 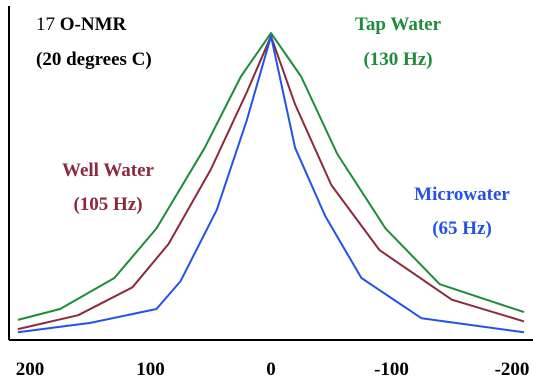 What do you see at coordinates (30, 369) in the screenshot?
I see `x-tick-label: 200` at bounding box center [30, 369].